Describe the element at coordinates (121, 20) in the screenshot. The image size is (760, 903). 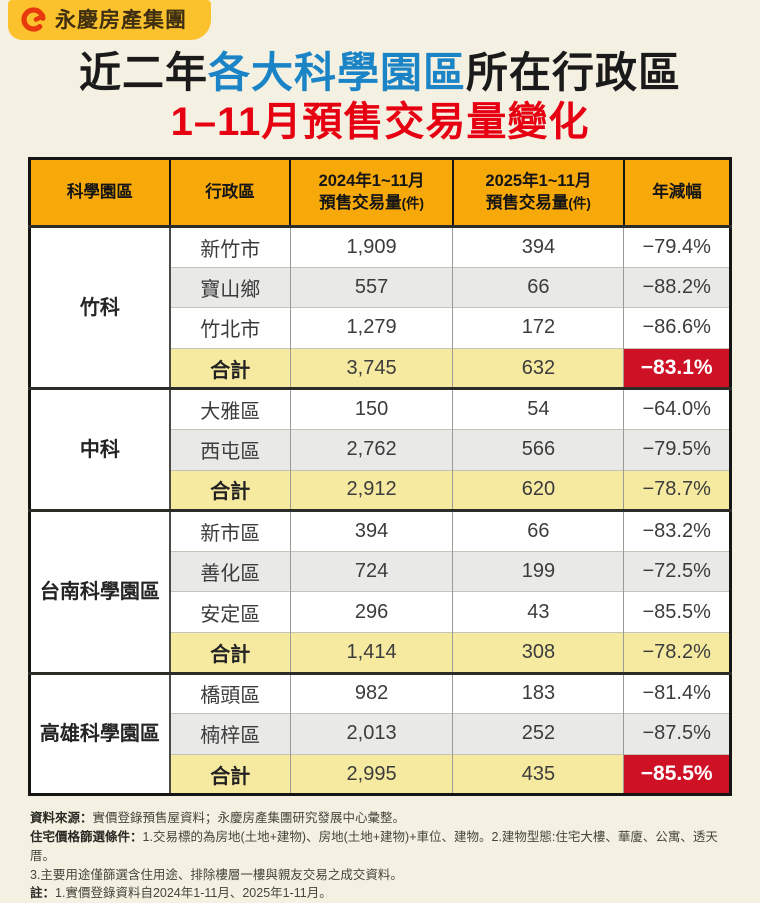
I see `brand-name: 永慶房產集團` at that location.